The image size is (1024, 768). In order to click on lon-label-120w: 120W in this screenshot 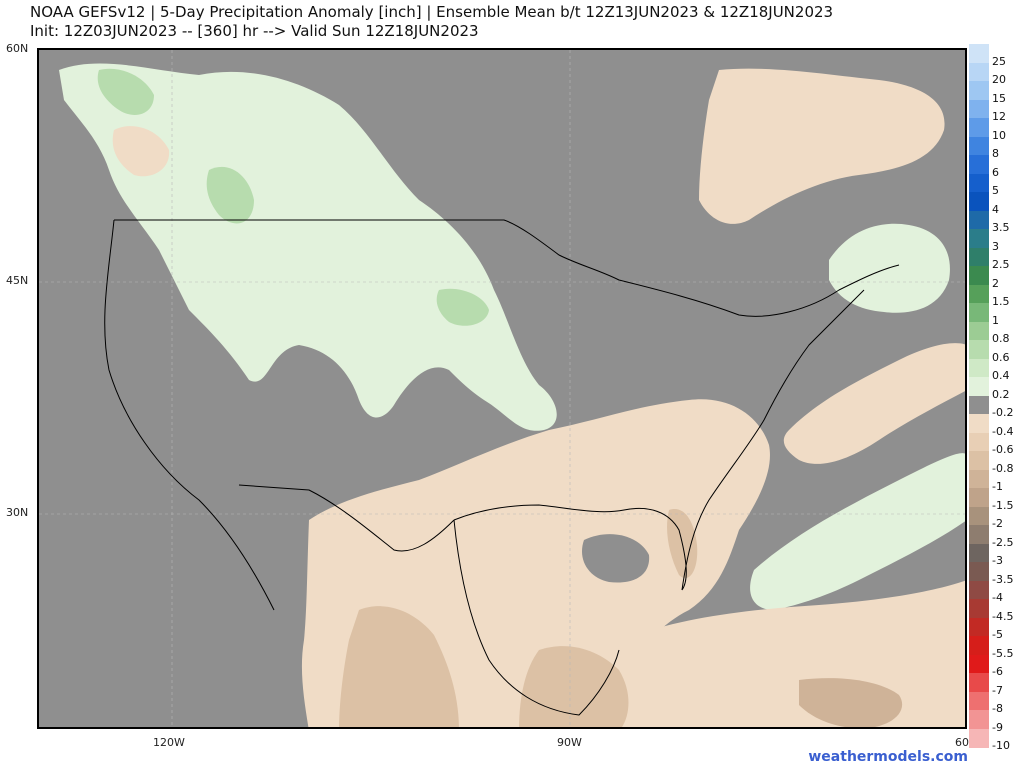, I will do `click(169, 742)`.